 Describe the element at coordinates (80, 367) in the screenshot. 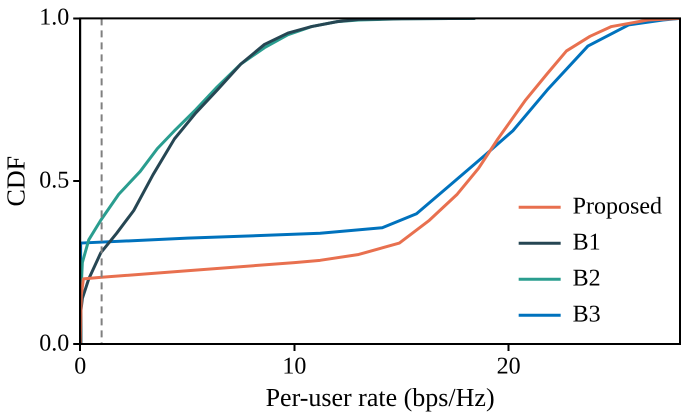

I see `x-tick-label: 0` at that location.